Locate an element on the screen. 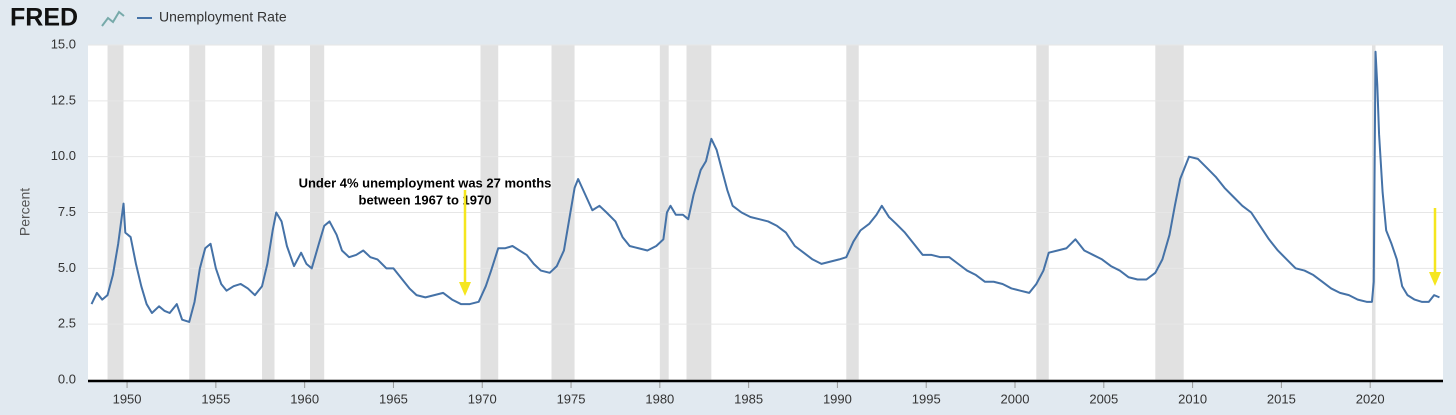  y-tick-label: 0.0 is located at coordinates (67, 378).